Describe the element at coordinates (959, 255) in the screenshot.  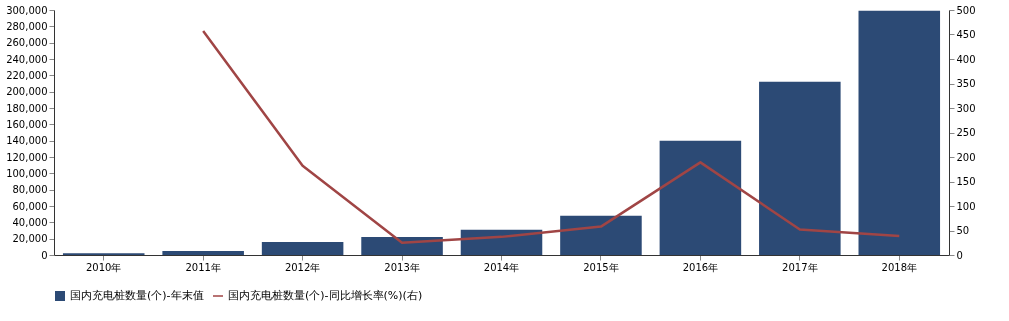
I see `y2-tick-label: 0` at that location.